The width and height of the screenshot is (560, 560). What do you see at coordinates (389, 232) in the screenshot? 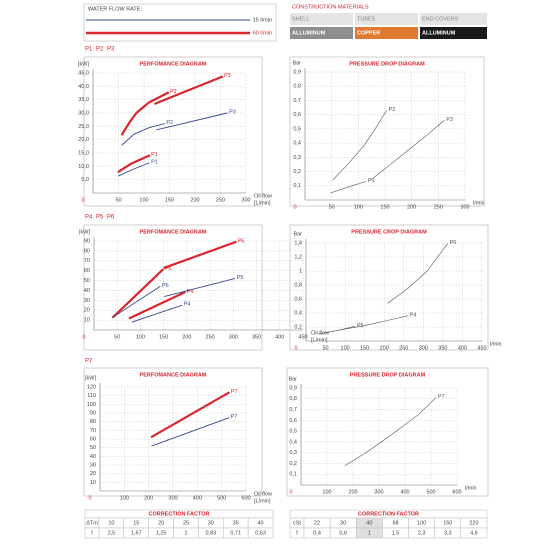
I see `chart-title: PRESSURE CROP DIAGRAM` at bounding box center [389, 232].